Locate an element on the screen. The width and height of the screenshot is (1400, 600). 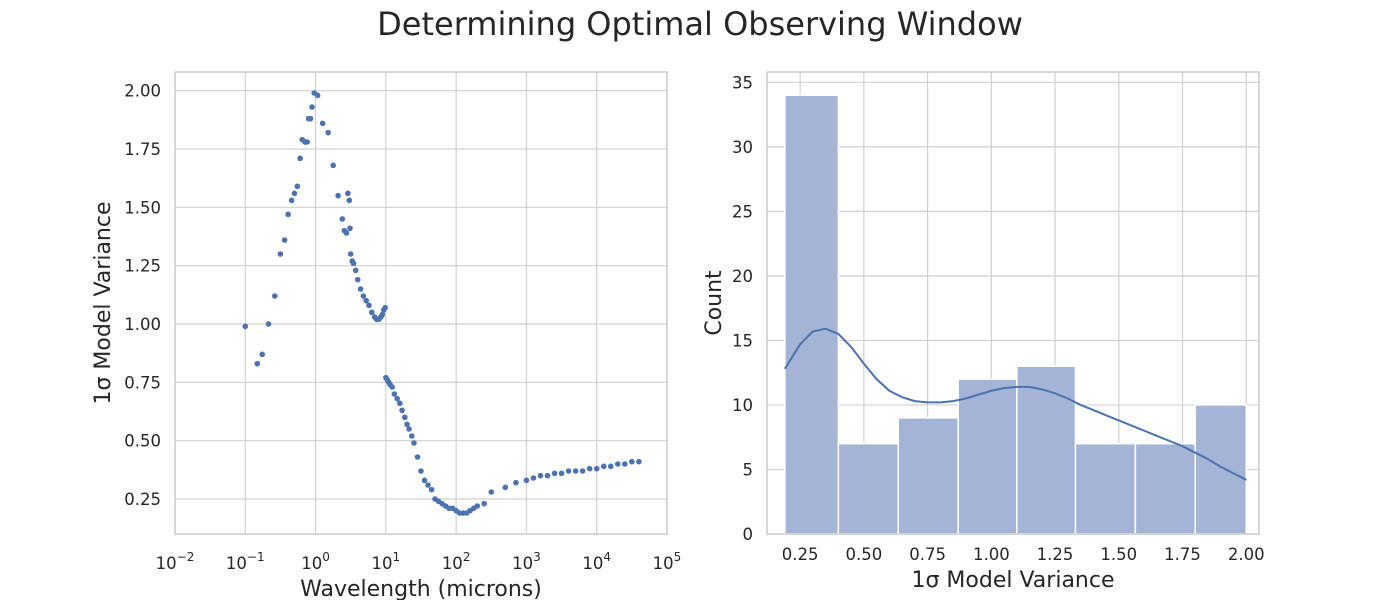
scatter-x-axis-label: Wavelength (microns) is located at coordinates (421, 588).